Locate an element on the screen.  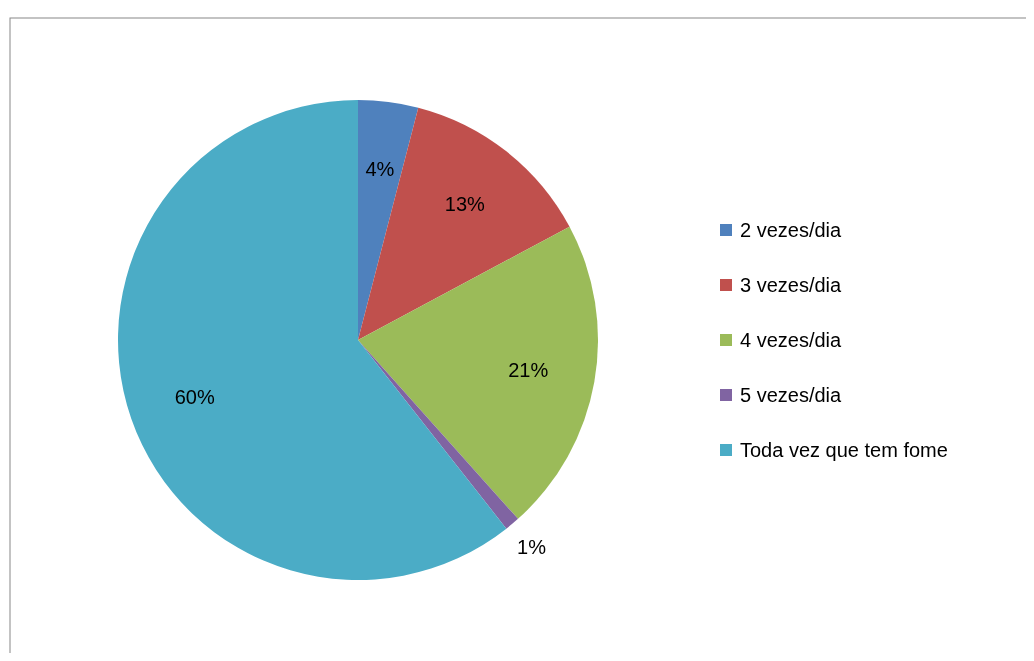
legend-label: 2 vezes/dia is located at coordinates (791, 230).